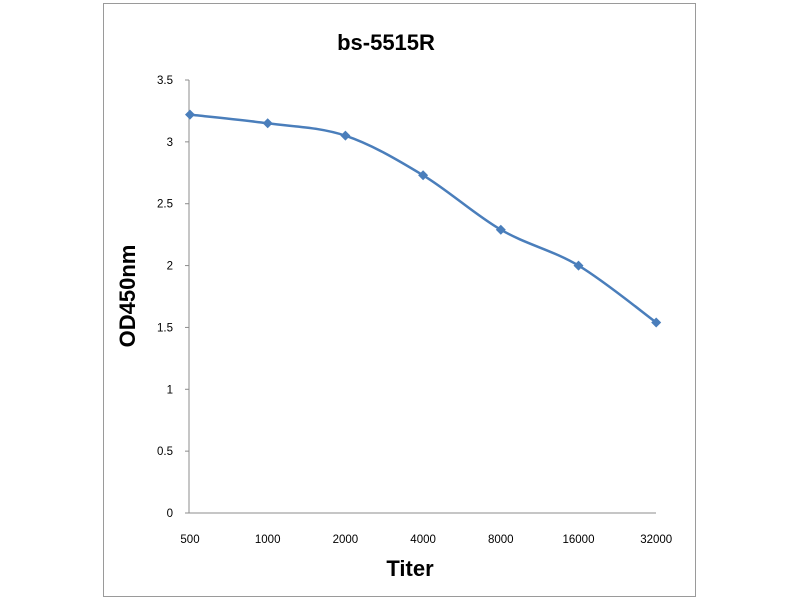  I want to click on y-tick-label: 0.5, so click(165, 452).